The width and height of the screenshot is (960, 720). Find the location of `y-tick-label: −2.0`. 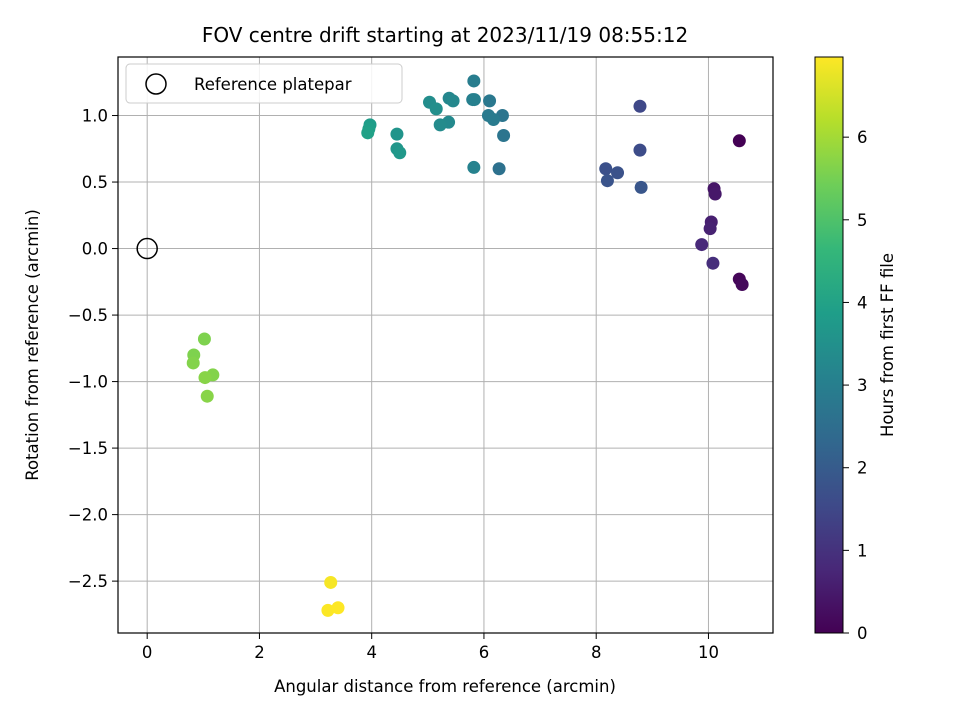

y-tick-label: −2.0 is located at coordinates (88, 515).